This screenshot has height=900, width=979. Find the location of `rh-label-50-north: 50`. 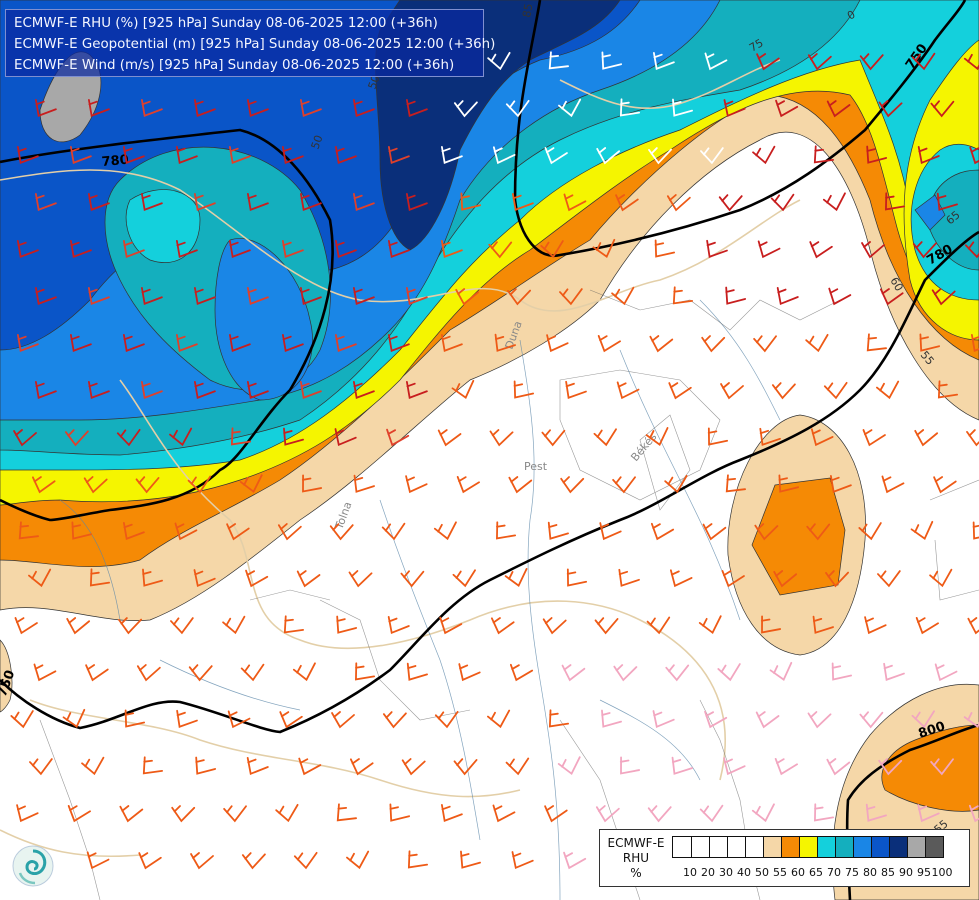

rh-label-50-north: 50 is located at coordinates (374, 82).